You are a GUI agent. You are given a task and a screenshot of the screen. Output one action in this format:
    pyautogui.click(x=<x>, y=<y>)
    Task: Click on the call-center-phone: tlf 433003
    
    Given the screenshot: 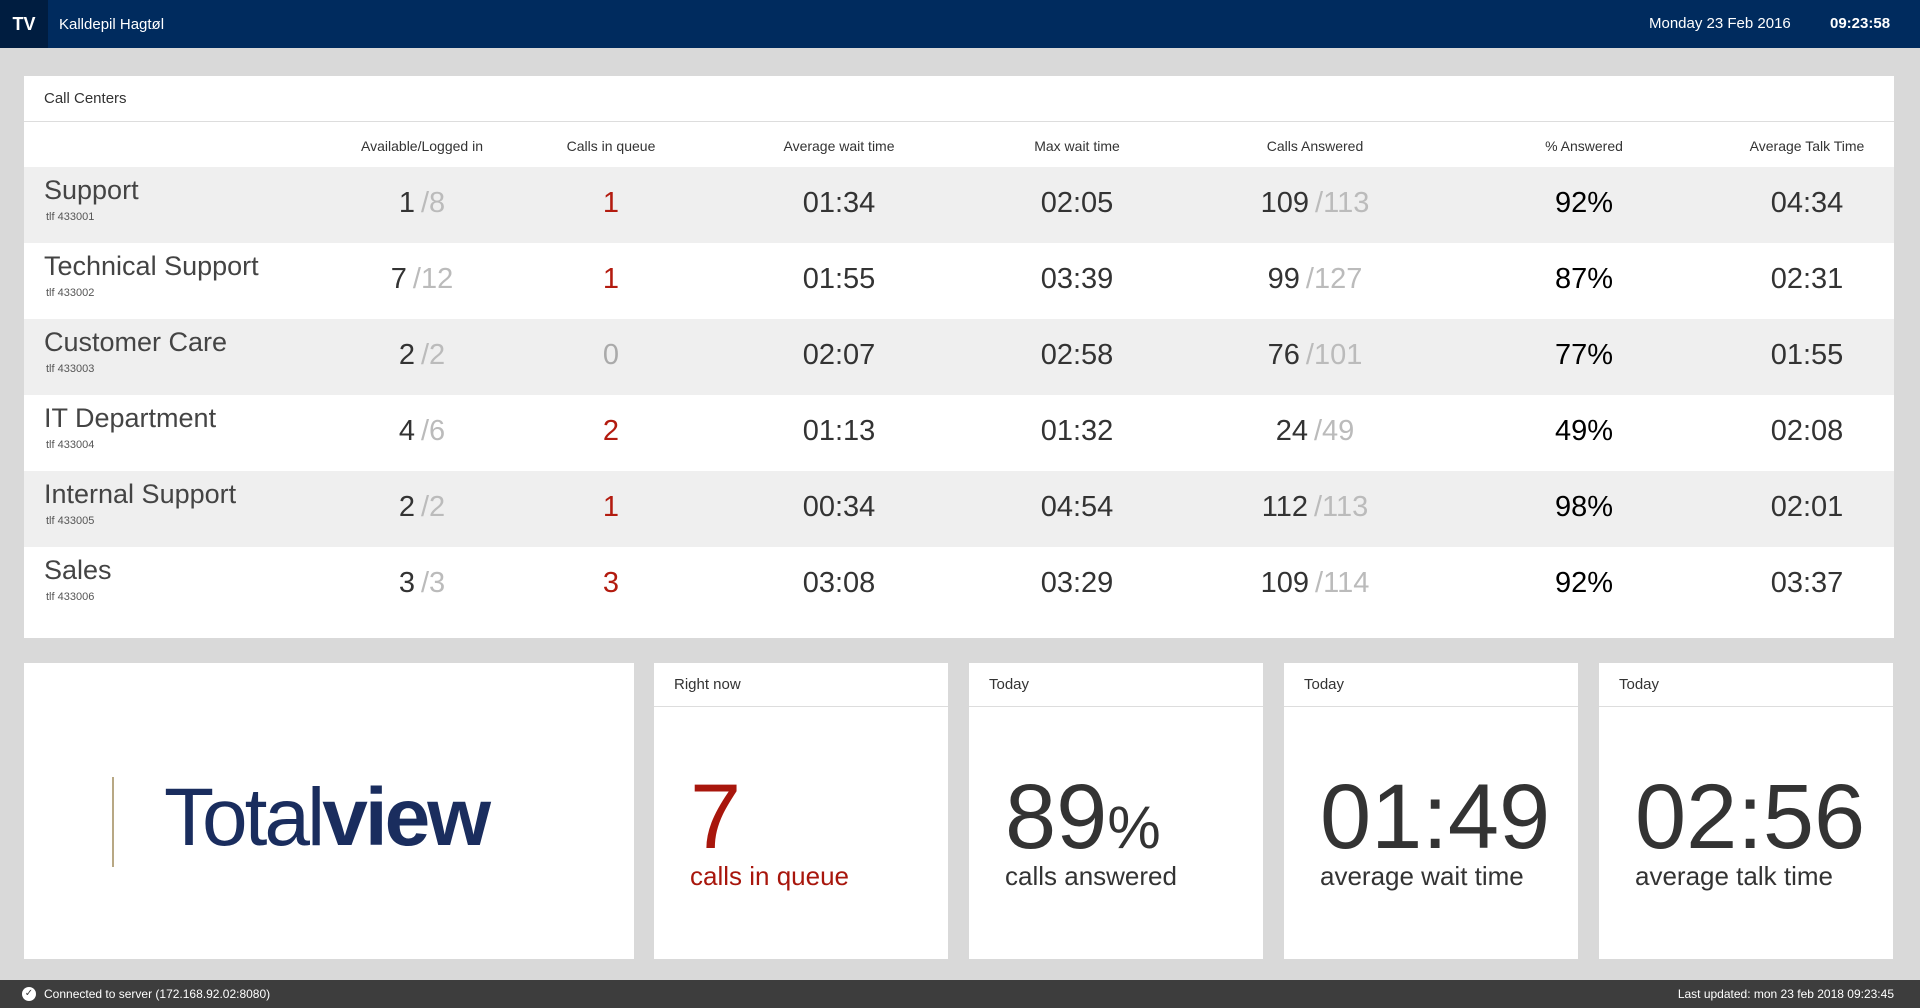 What is the action you would take?
    pyautogui.click(x=70, y=369)
    